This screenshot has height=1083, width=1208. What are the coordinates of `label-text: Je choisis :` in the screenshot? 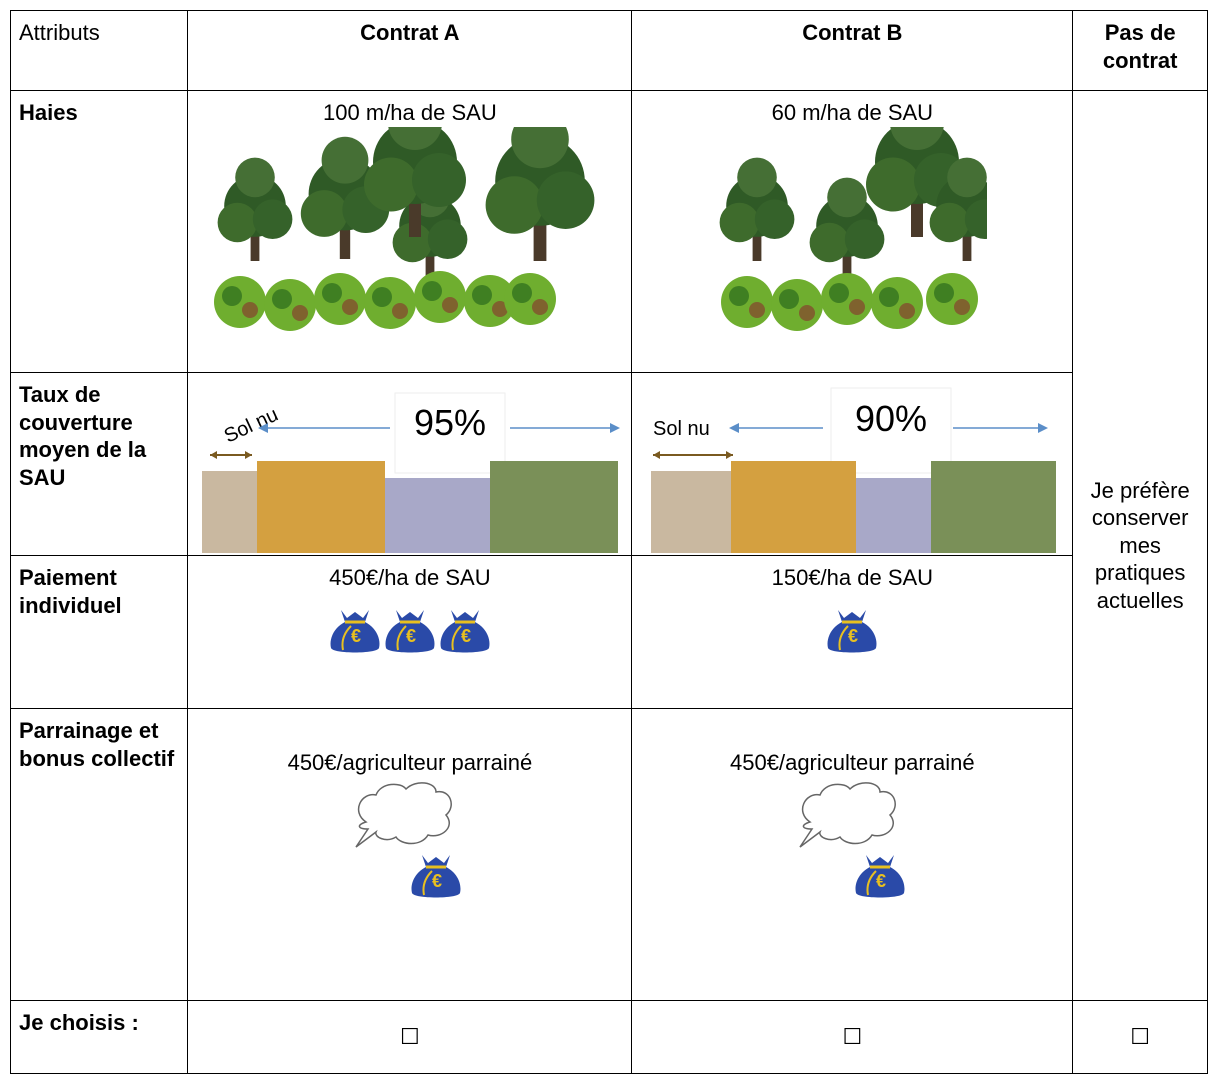 It's located at (79, 1022).